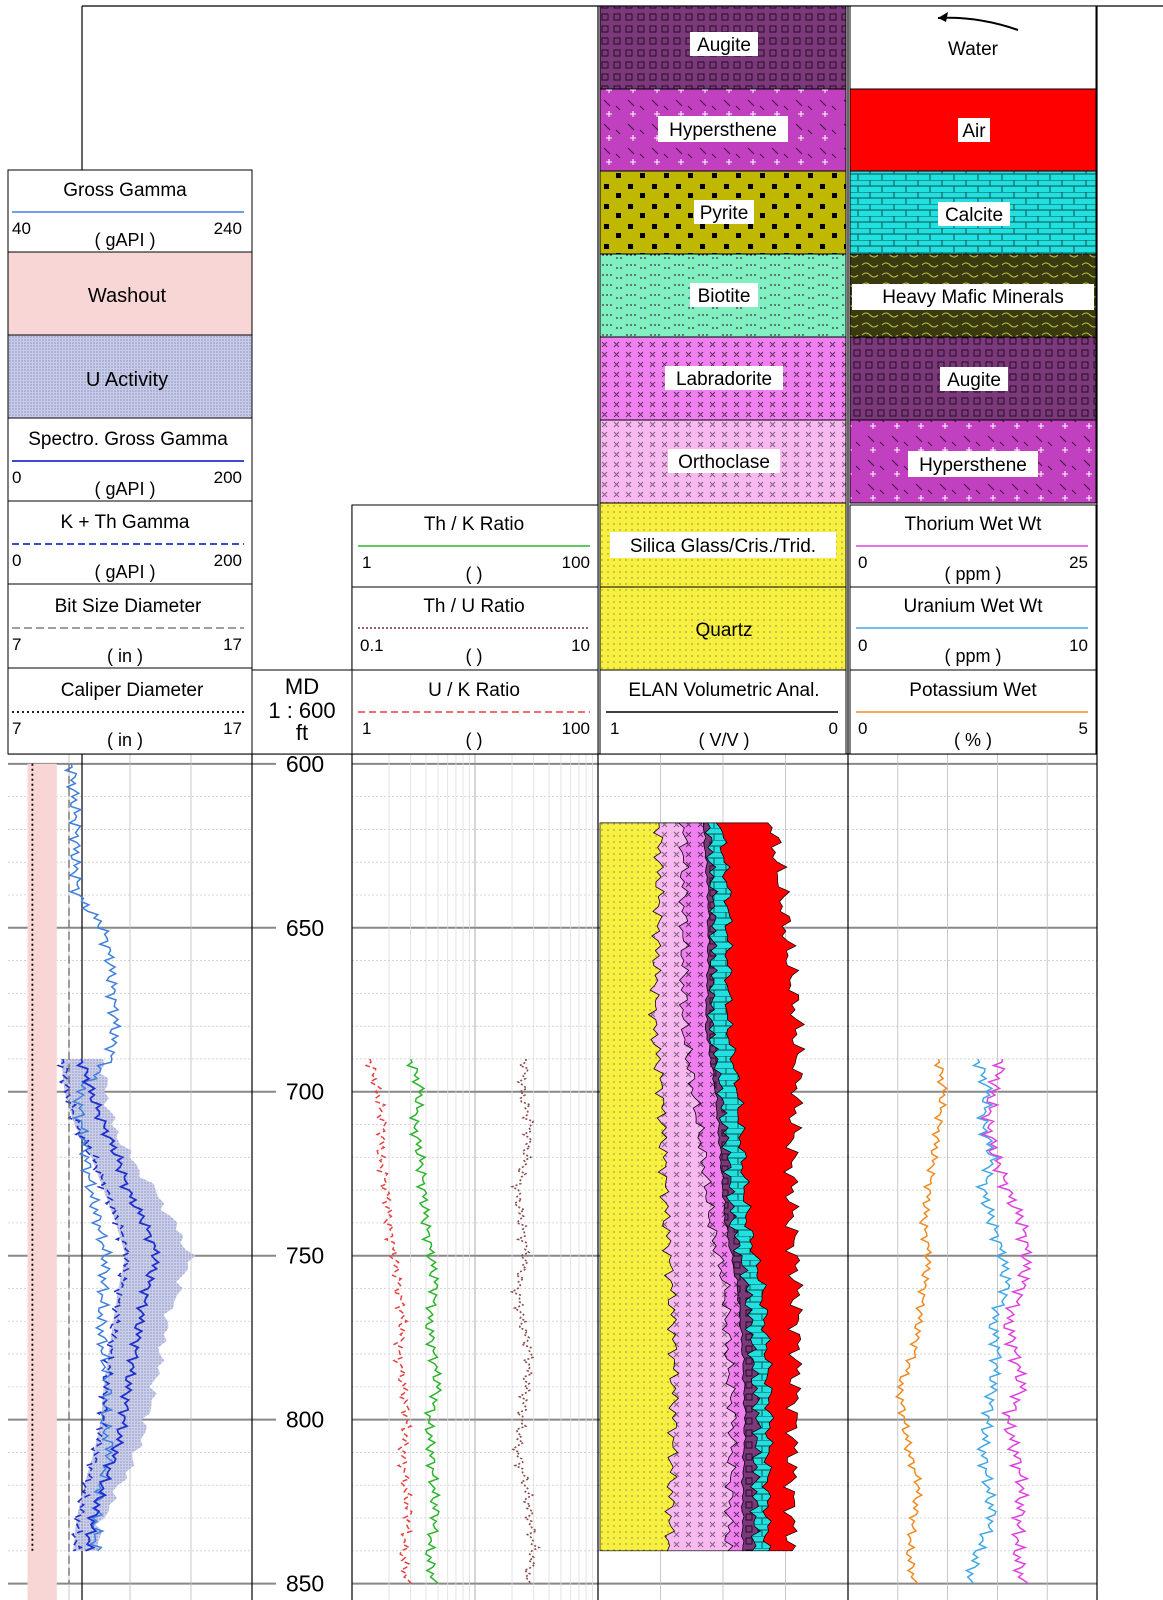 This screenshot has width=1163, height=1600. What do you see at coordinates (724, 296) in the screenshot?
I see `biotite-label: Biotite` at bounding box center [724, 296].